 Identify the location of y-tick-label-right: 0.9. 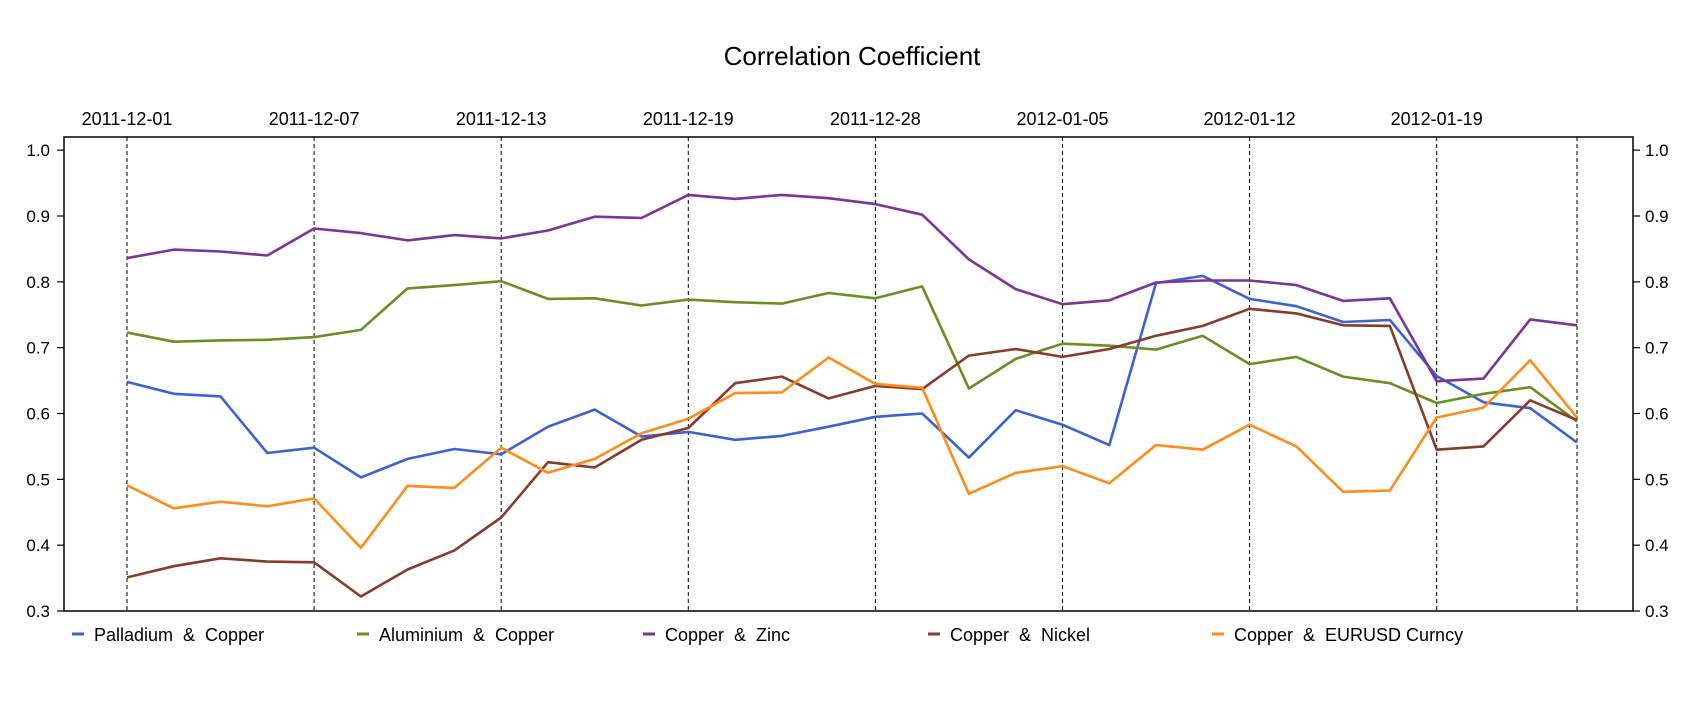
(1657, 216).